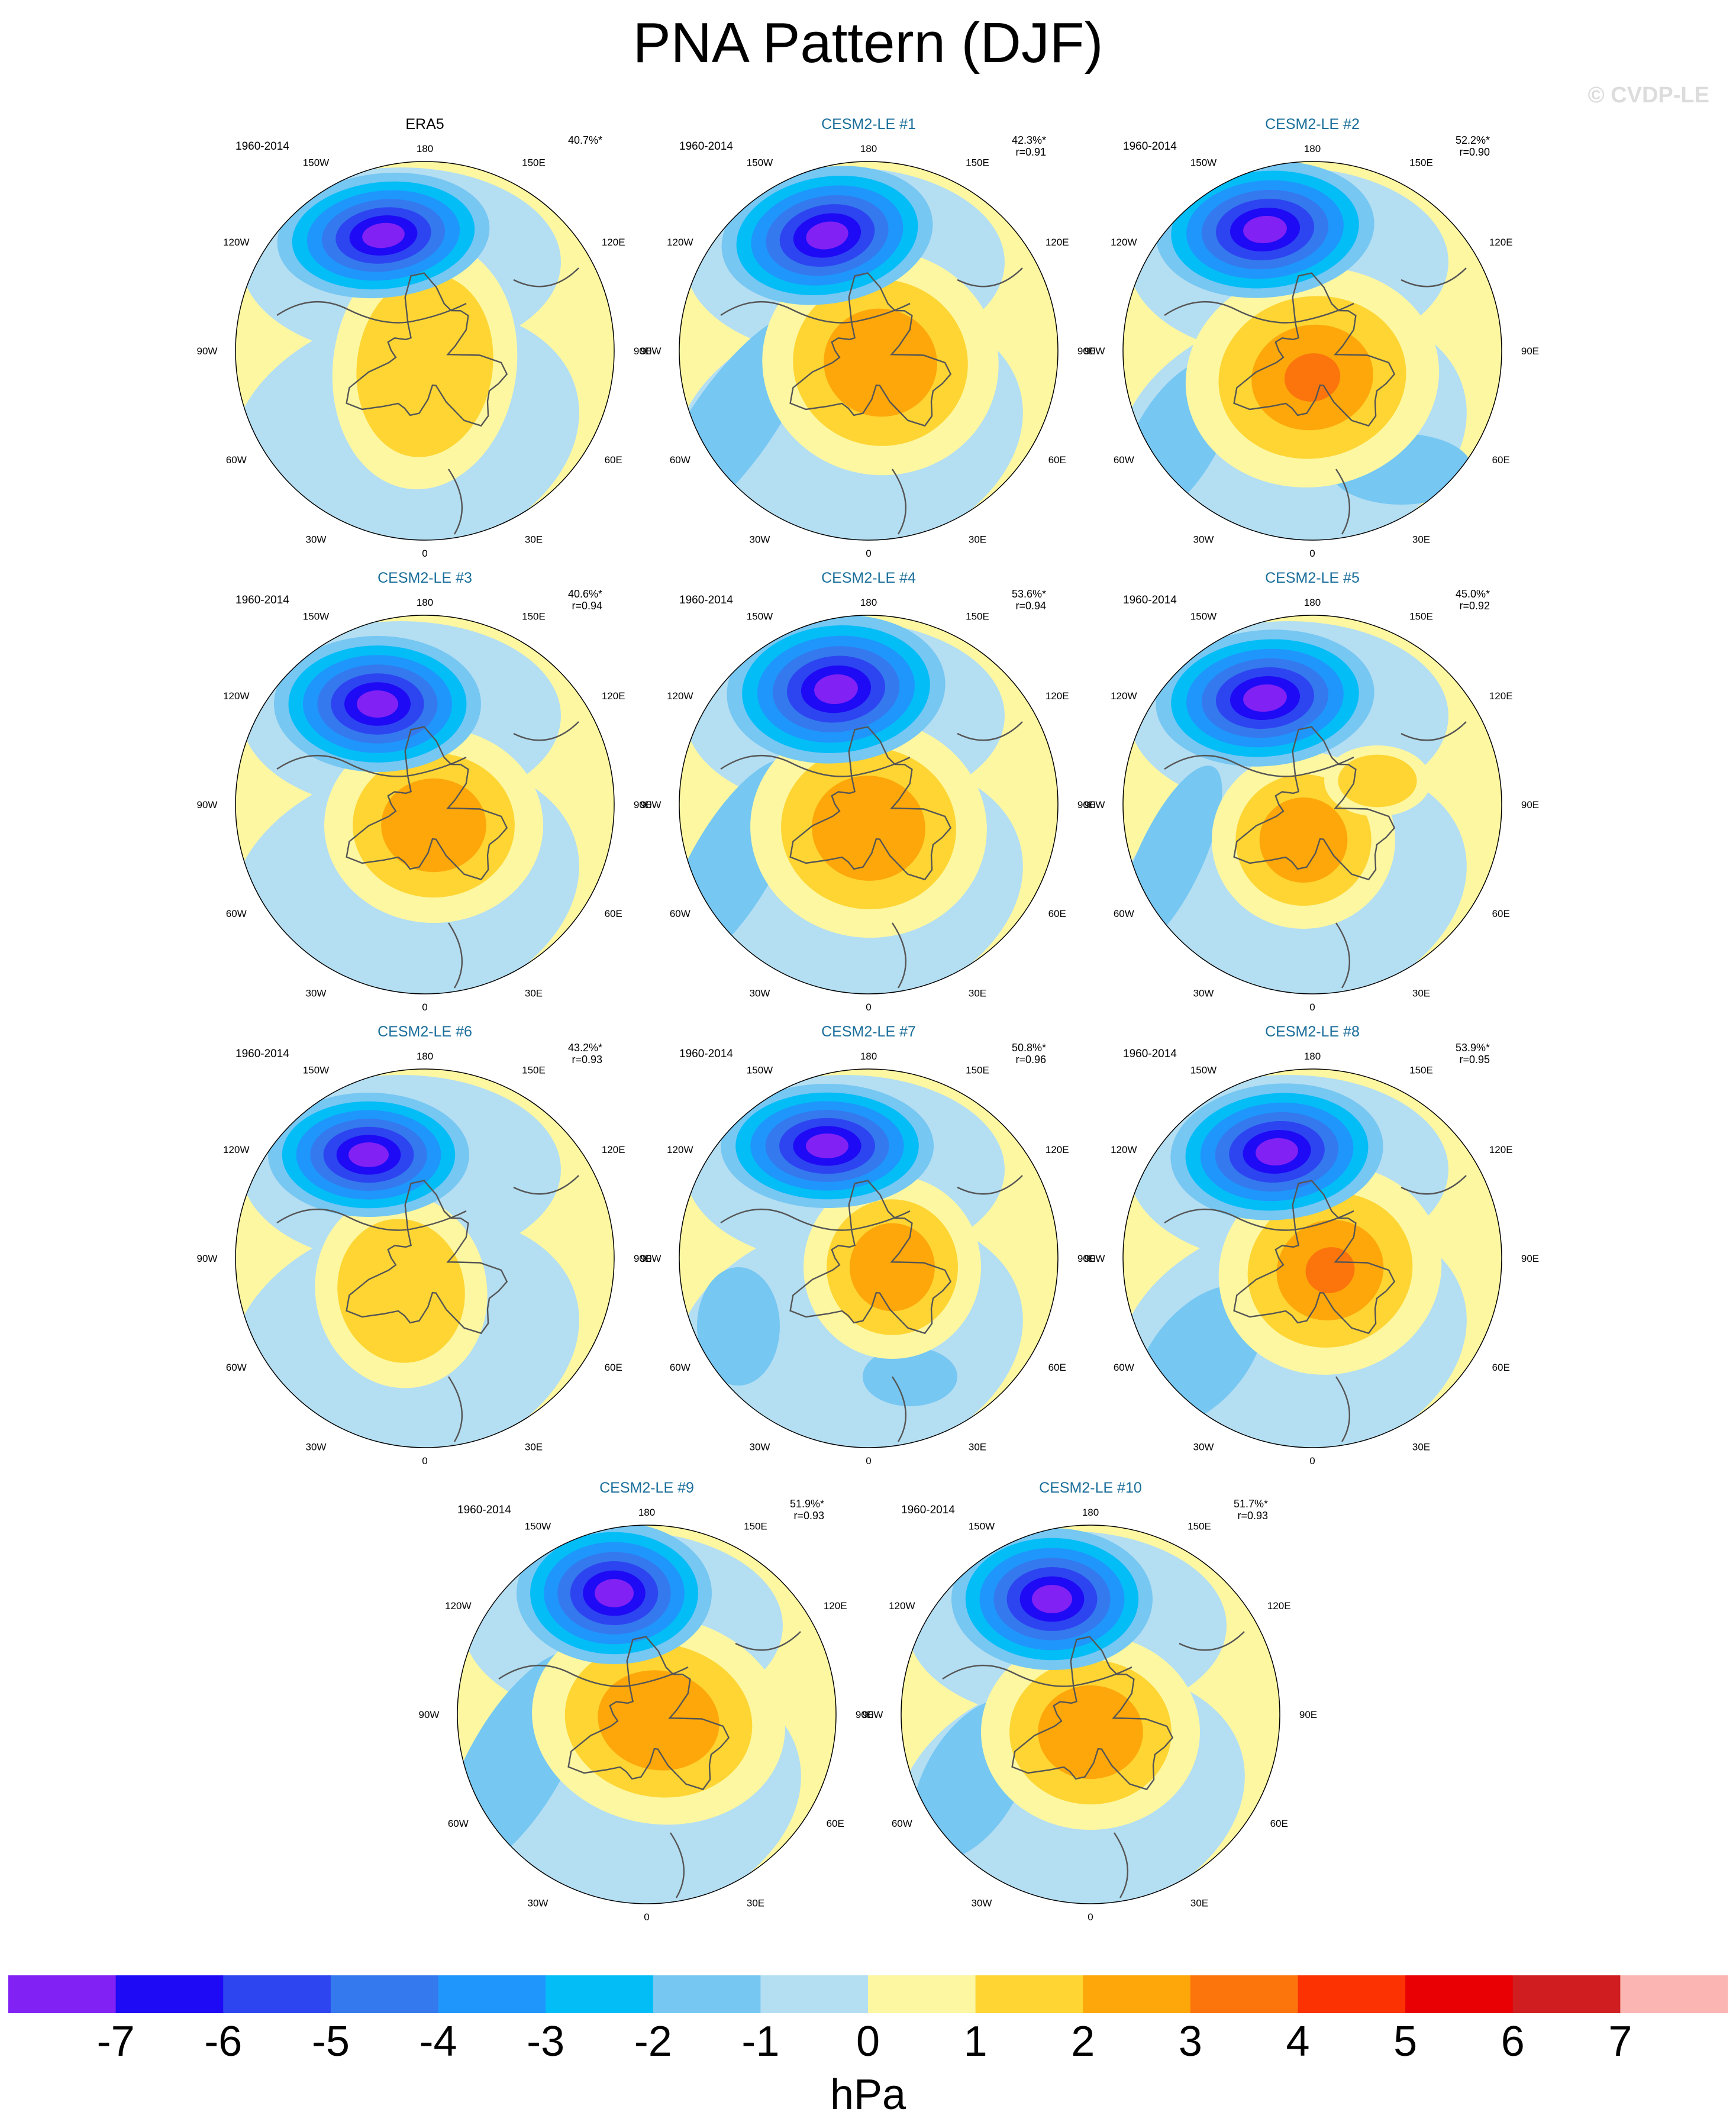 This screenshot has width=1736, height=2125. I want to click on colorbar-tick-label: 4, so click(1297, 2041).